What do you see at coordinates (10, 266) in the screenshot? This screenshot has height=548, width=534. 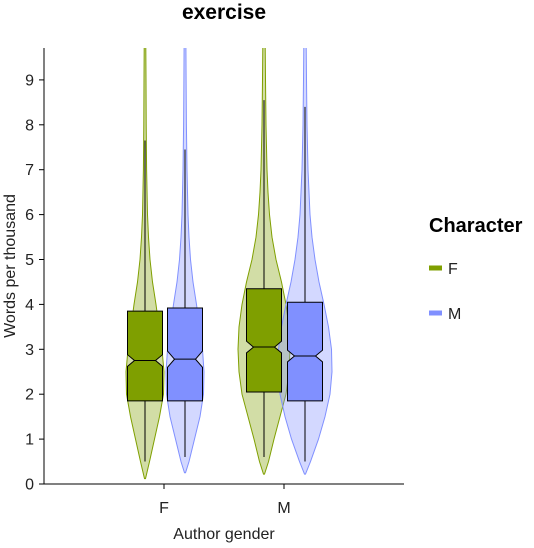 I see `y-axis-label: Words per thousand` at bounding box center [10, 266].